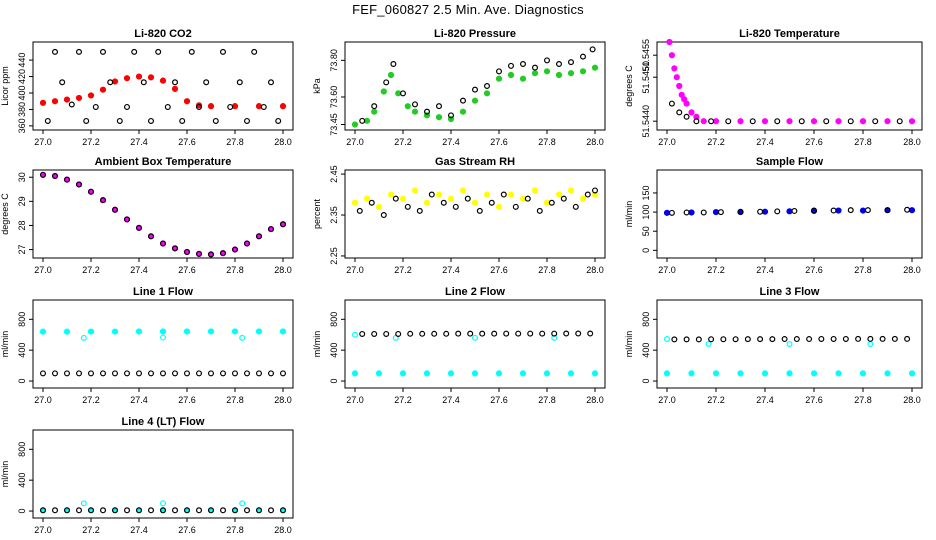 The image size is (936, 540). Describe the element at coordinates (334, 256) in the screenshot. I see `y-tick-label: 2.25` at that location.